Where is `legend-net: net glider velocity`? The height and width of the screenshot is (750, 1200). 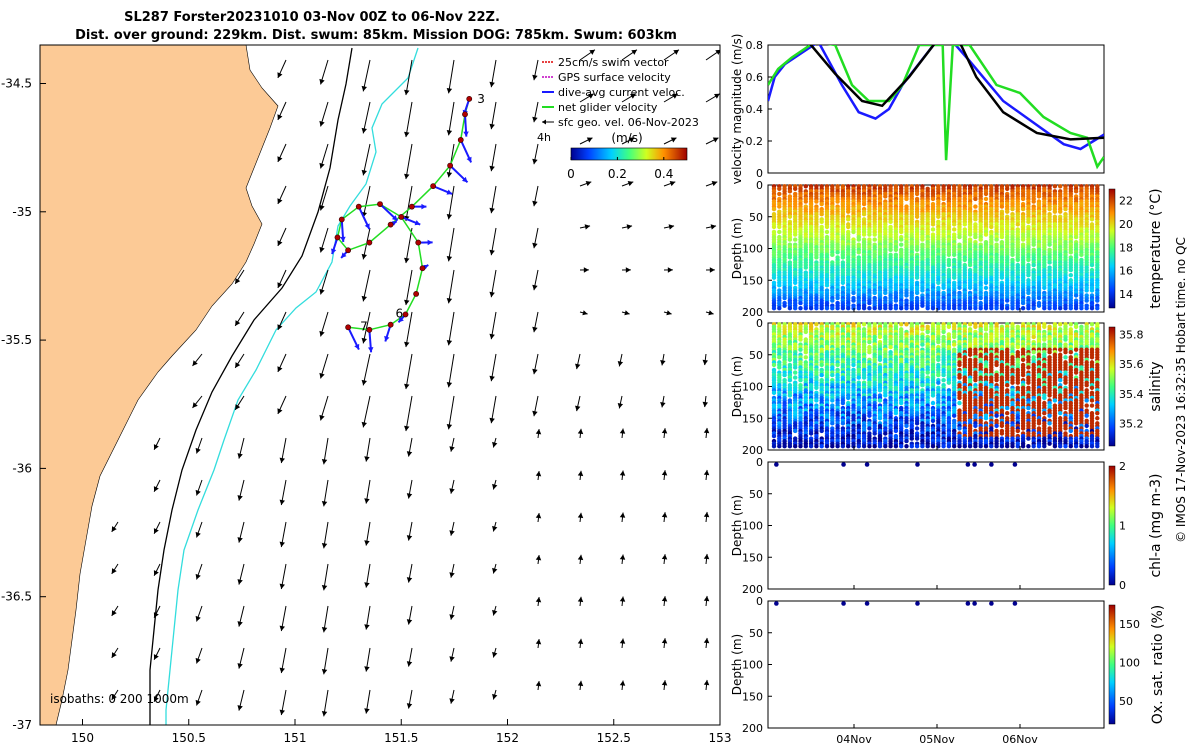 legend-net: net glider velocity is located at coordinates (608, 107).